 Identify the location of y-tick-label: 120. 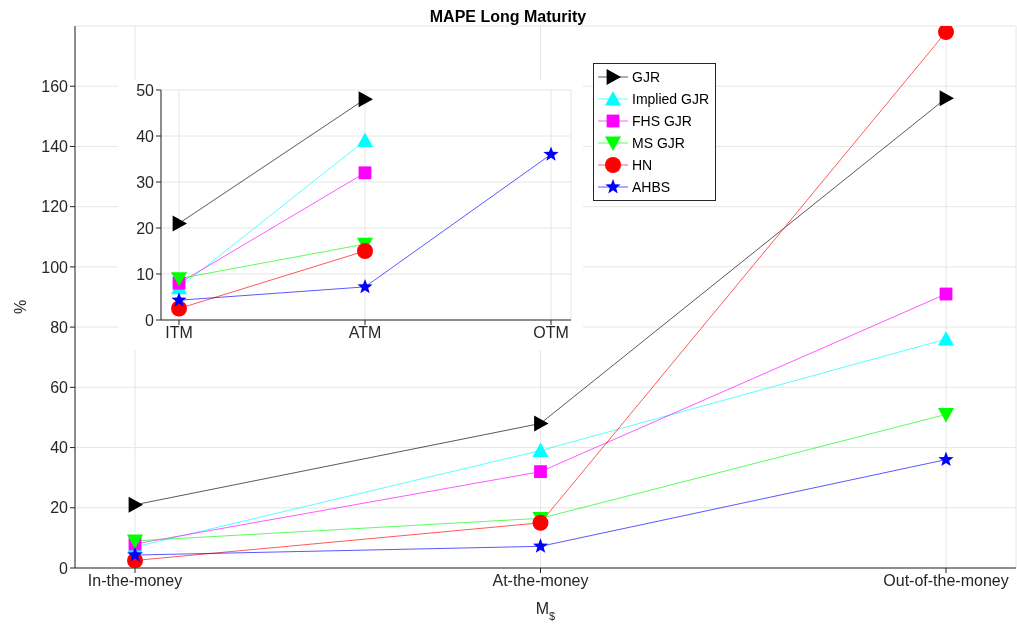
(55, 207).